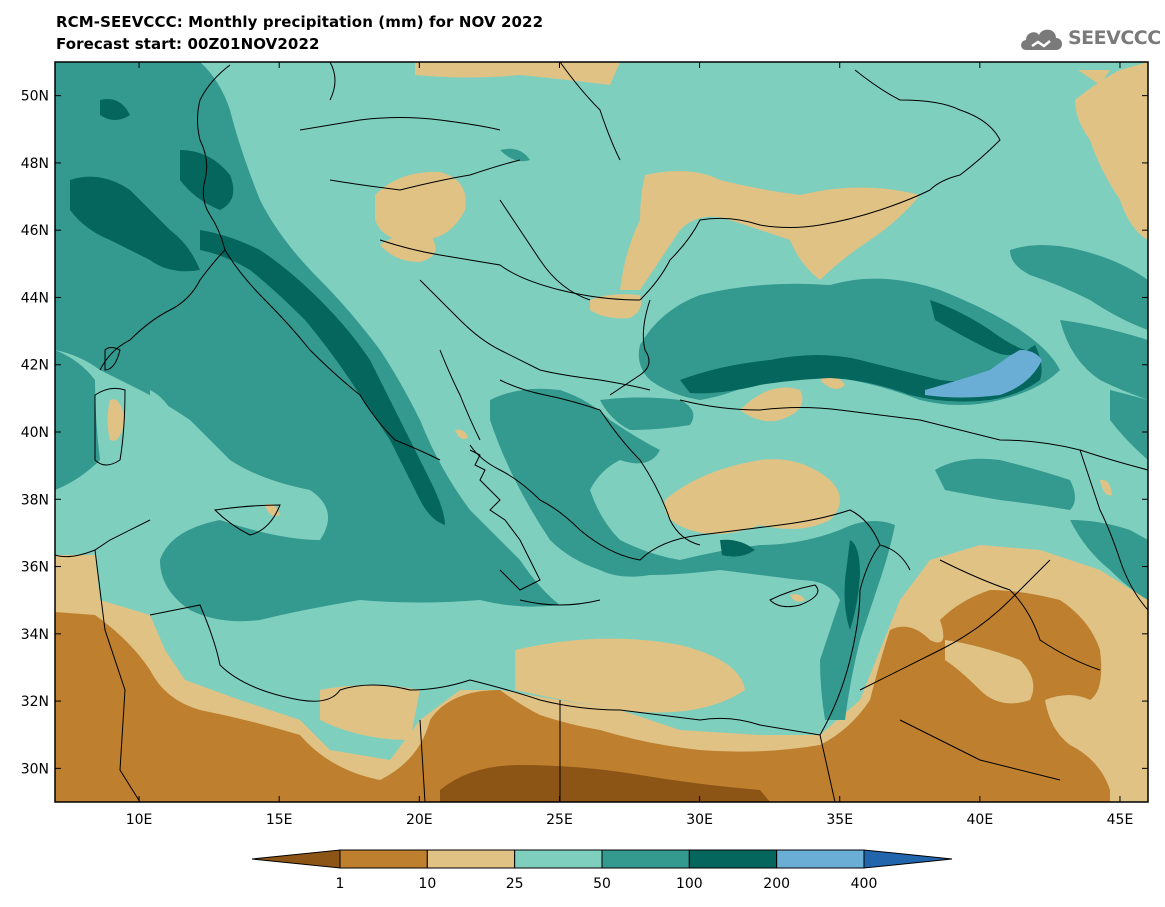  I want to click on colorbar-label: 50, so click(602, 884).